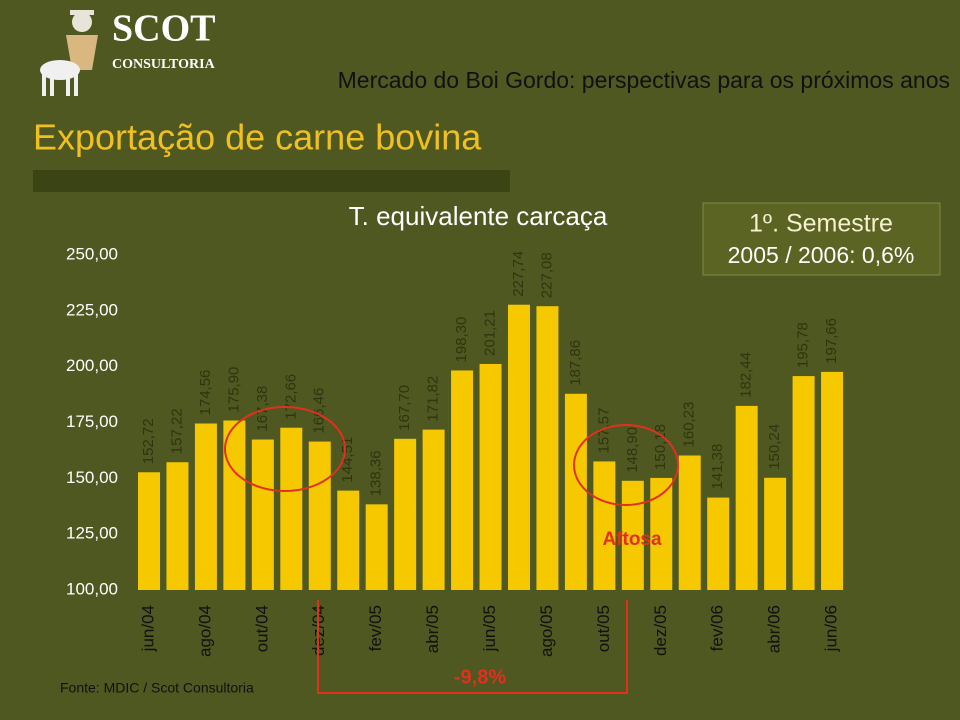 The image size is (960, 720). Describe the element at coordinates (69, 53) in the screenshot. I see `logo-icon` at that location.